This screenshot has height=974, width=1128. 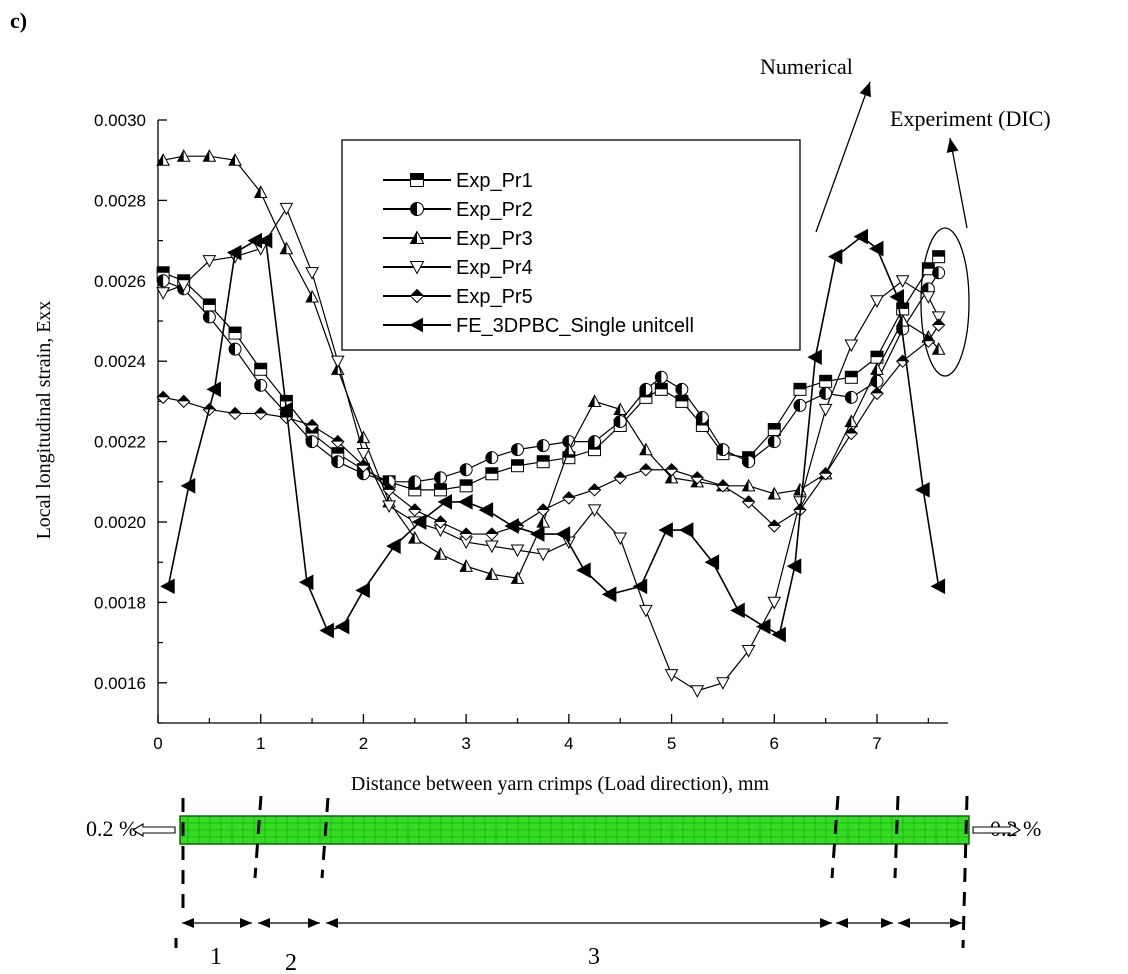 What do you see at coordinates (157, 743) in the screenshot?
I see `x-tick-label: 0` at bounding box center [157, 743].